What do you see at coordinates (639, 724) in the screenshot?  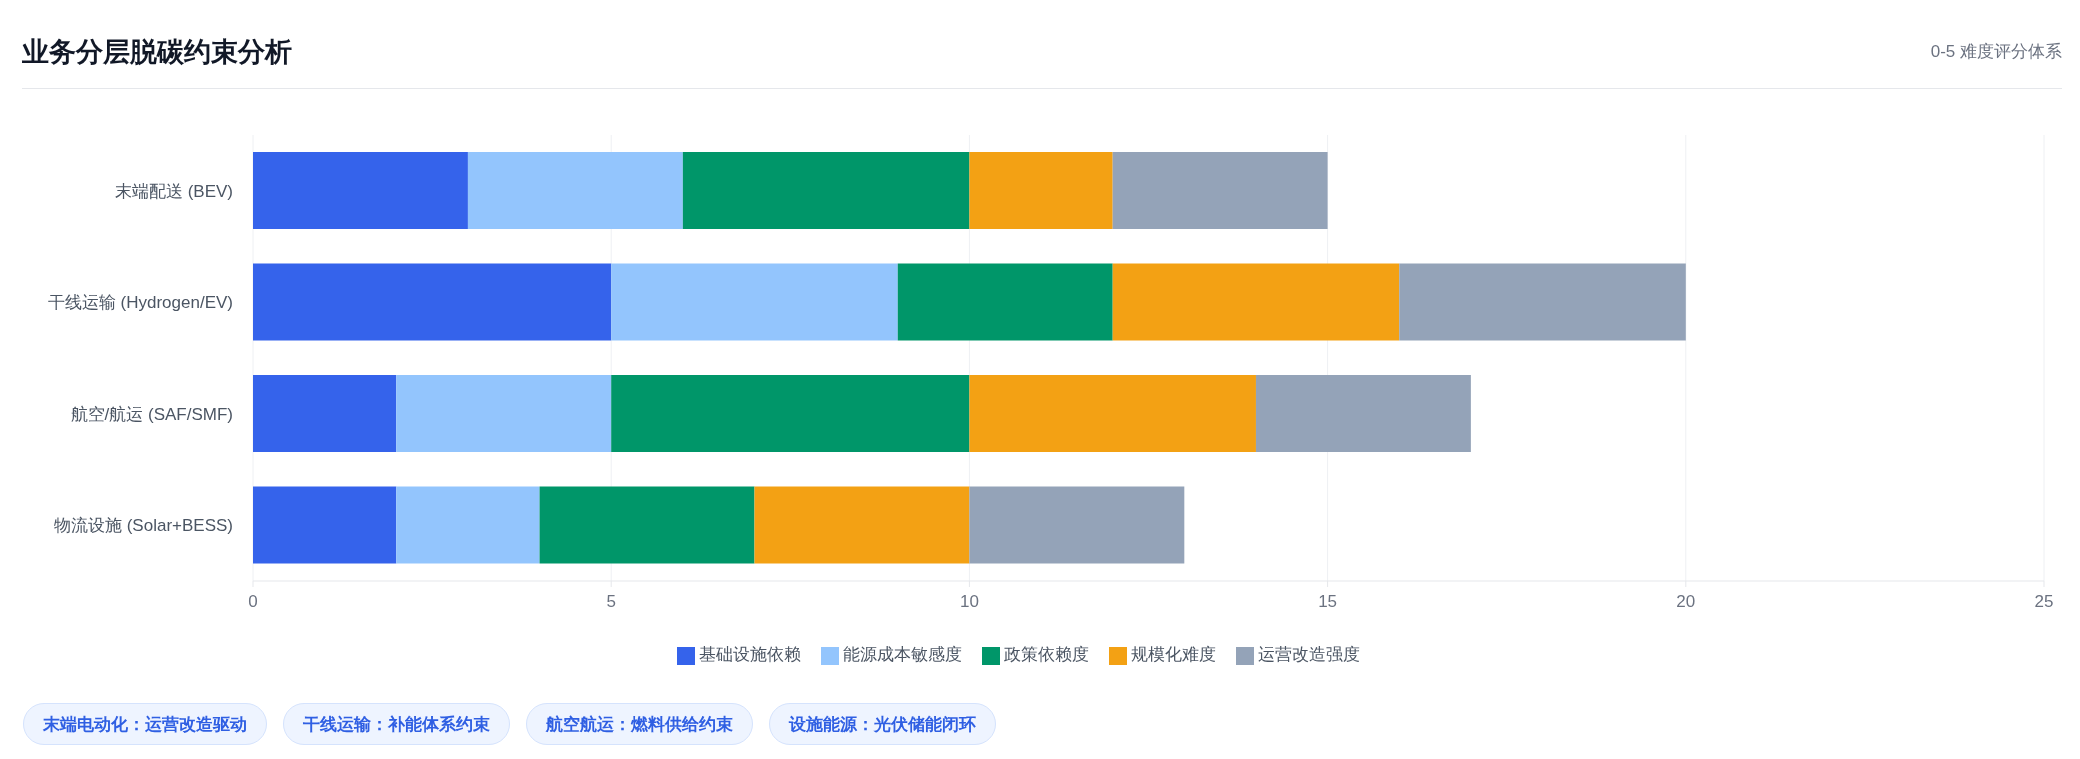 I see `text: 航空航运：燃料供给约束` at bounding box center [639, 724].